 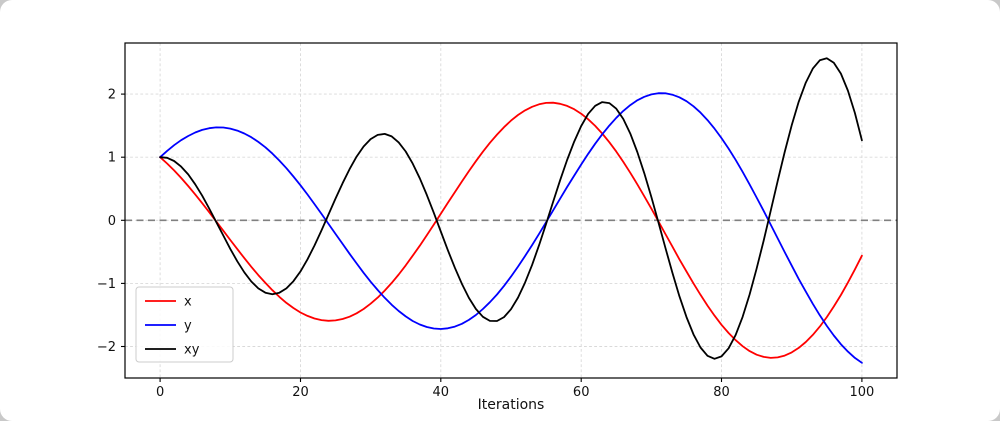 I want to click on y-tick-label: −1, so click(x=106, y=284).